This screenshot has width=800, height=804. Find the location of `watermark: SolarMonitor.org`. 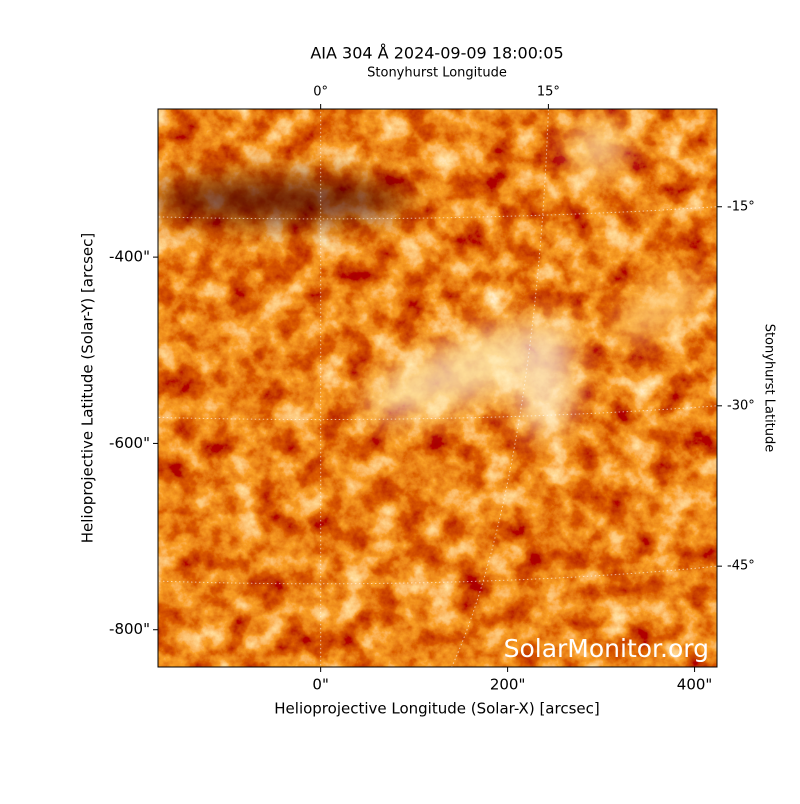

watermark: SolarMonitor.org is located at coordinates (606, 648).